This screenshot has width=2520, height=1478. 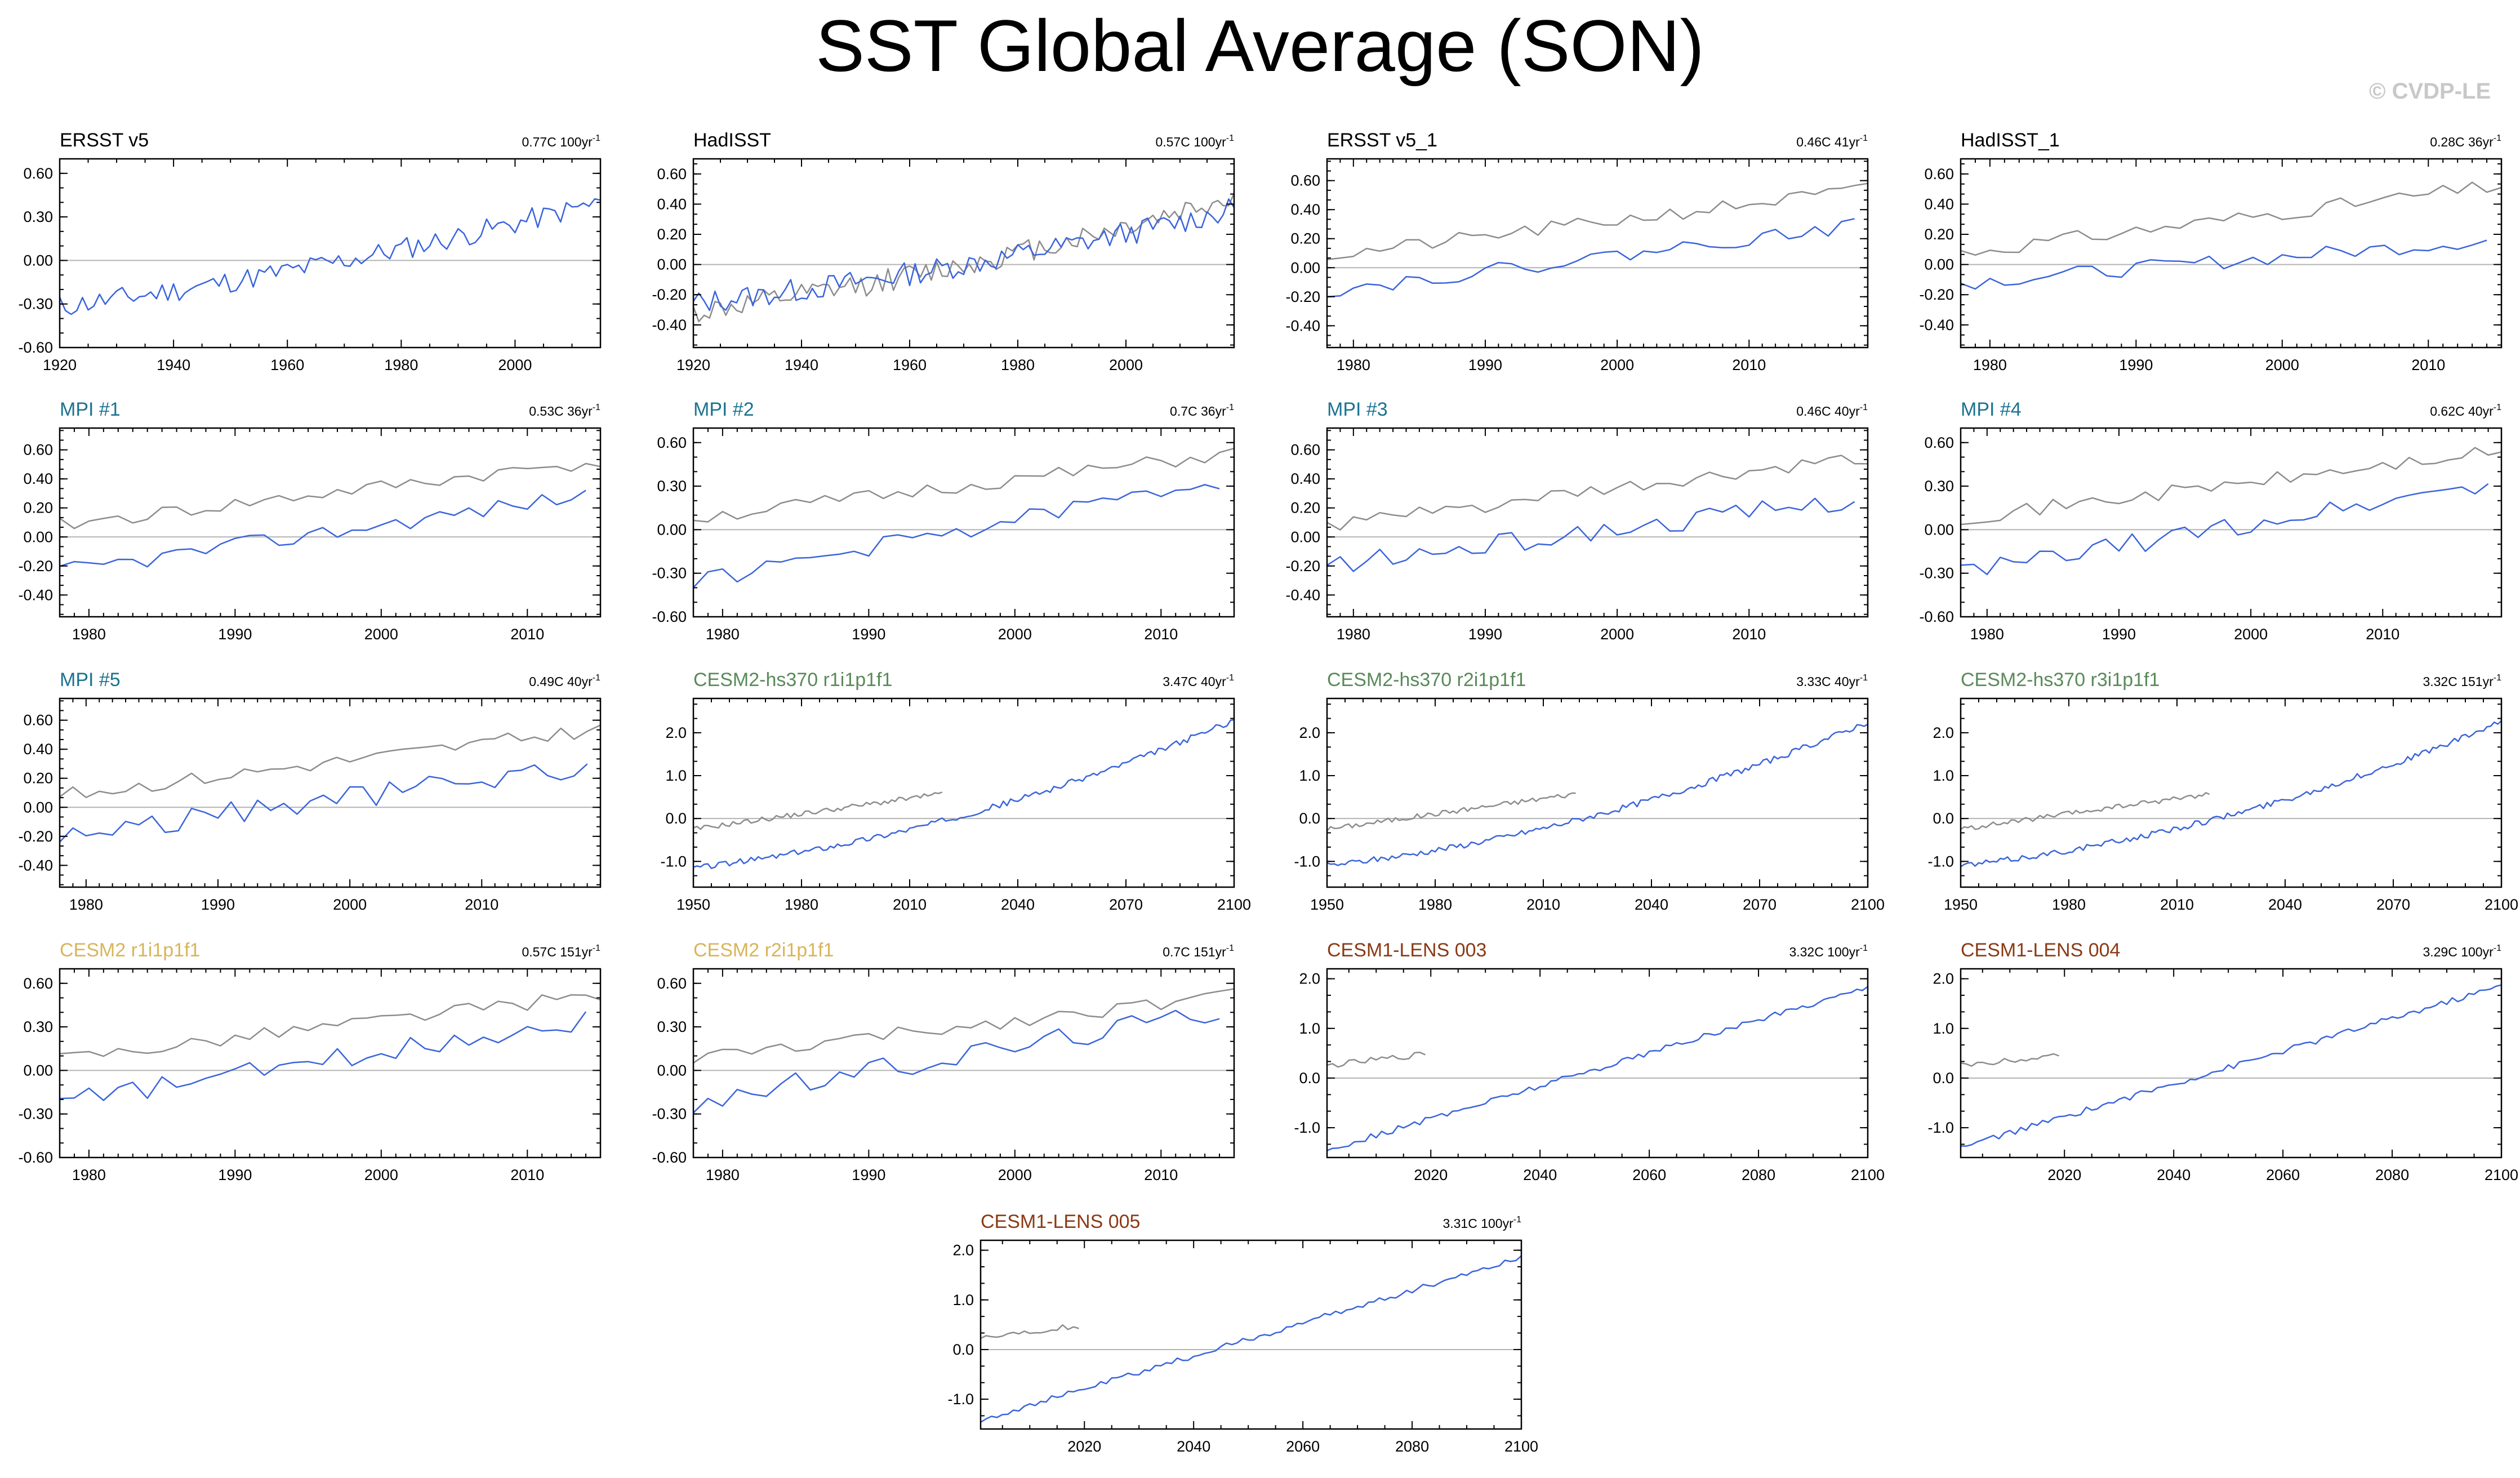 What do you see at coordinates (35, 566) in the screenshot?
I see `y-tick-label: -0.20` at bounding box center [35, 566].